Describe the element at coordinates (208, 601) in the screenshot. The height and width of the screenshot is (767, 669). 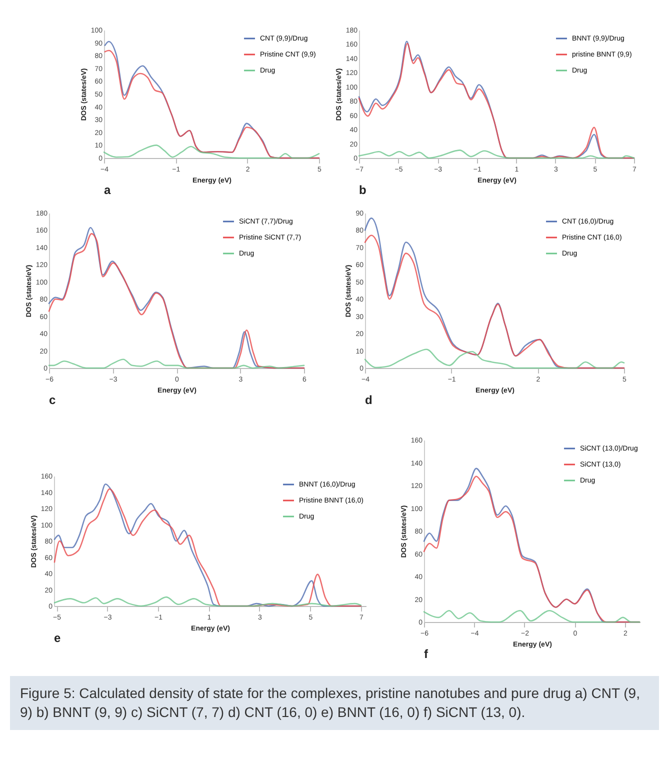
I see `line-series` at that location.